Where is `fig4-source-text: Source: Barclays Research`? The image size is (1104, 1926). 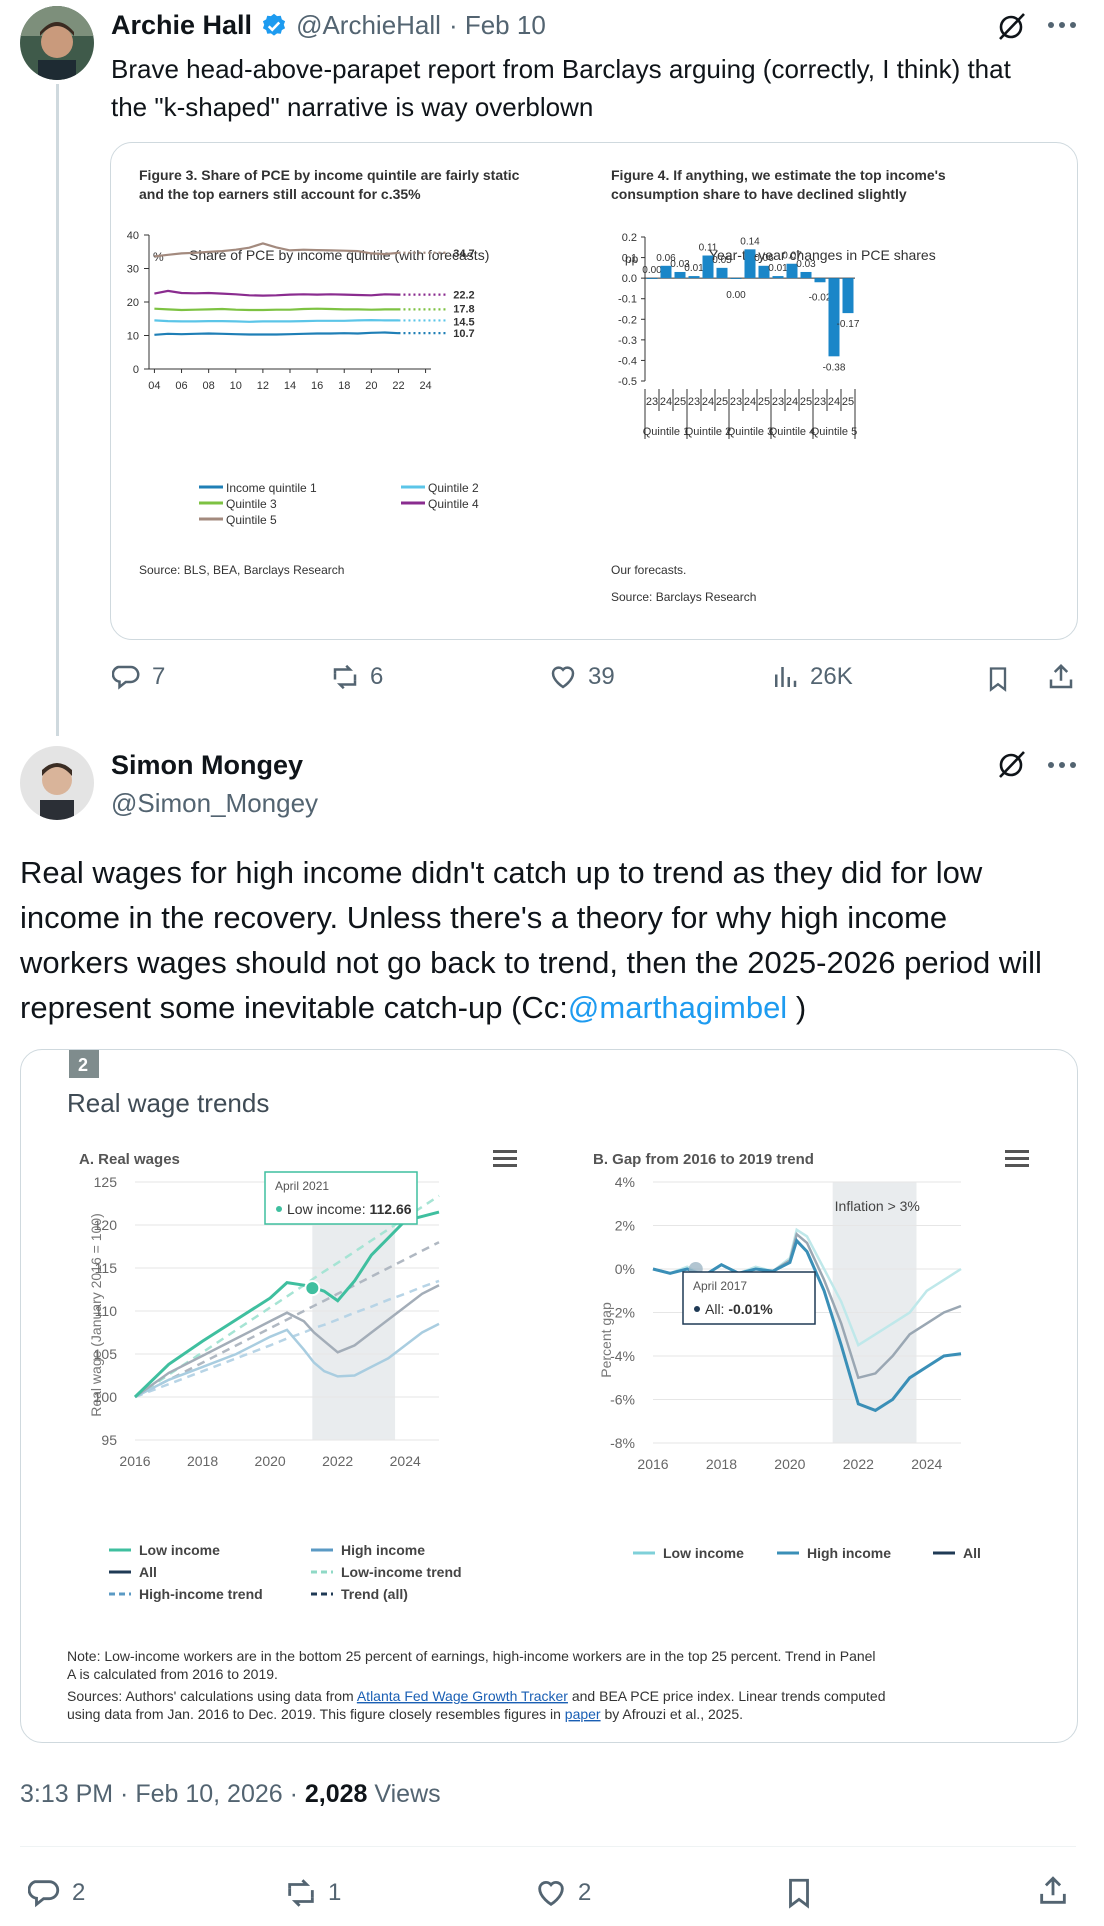
fig4-source-text: Source: Barclays Research is located at coordinates (683, 597).